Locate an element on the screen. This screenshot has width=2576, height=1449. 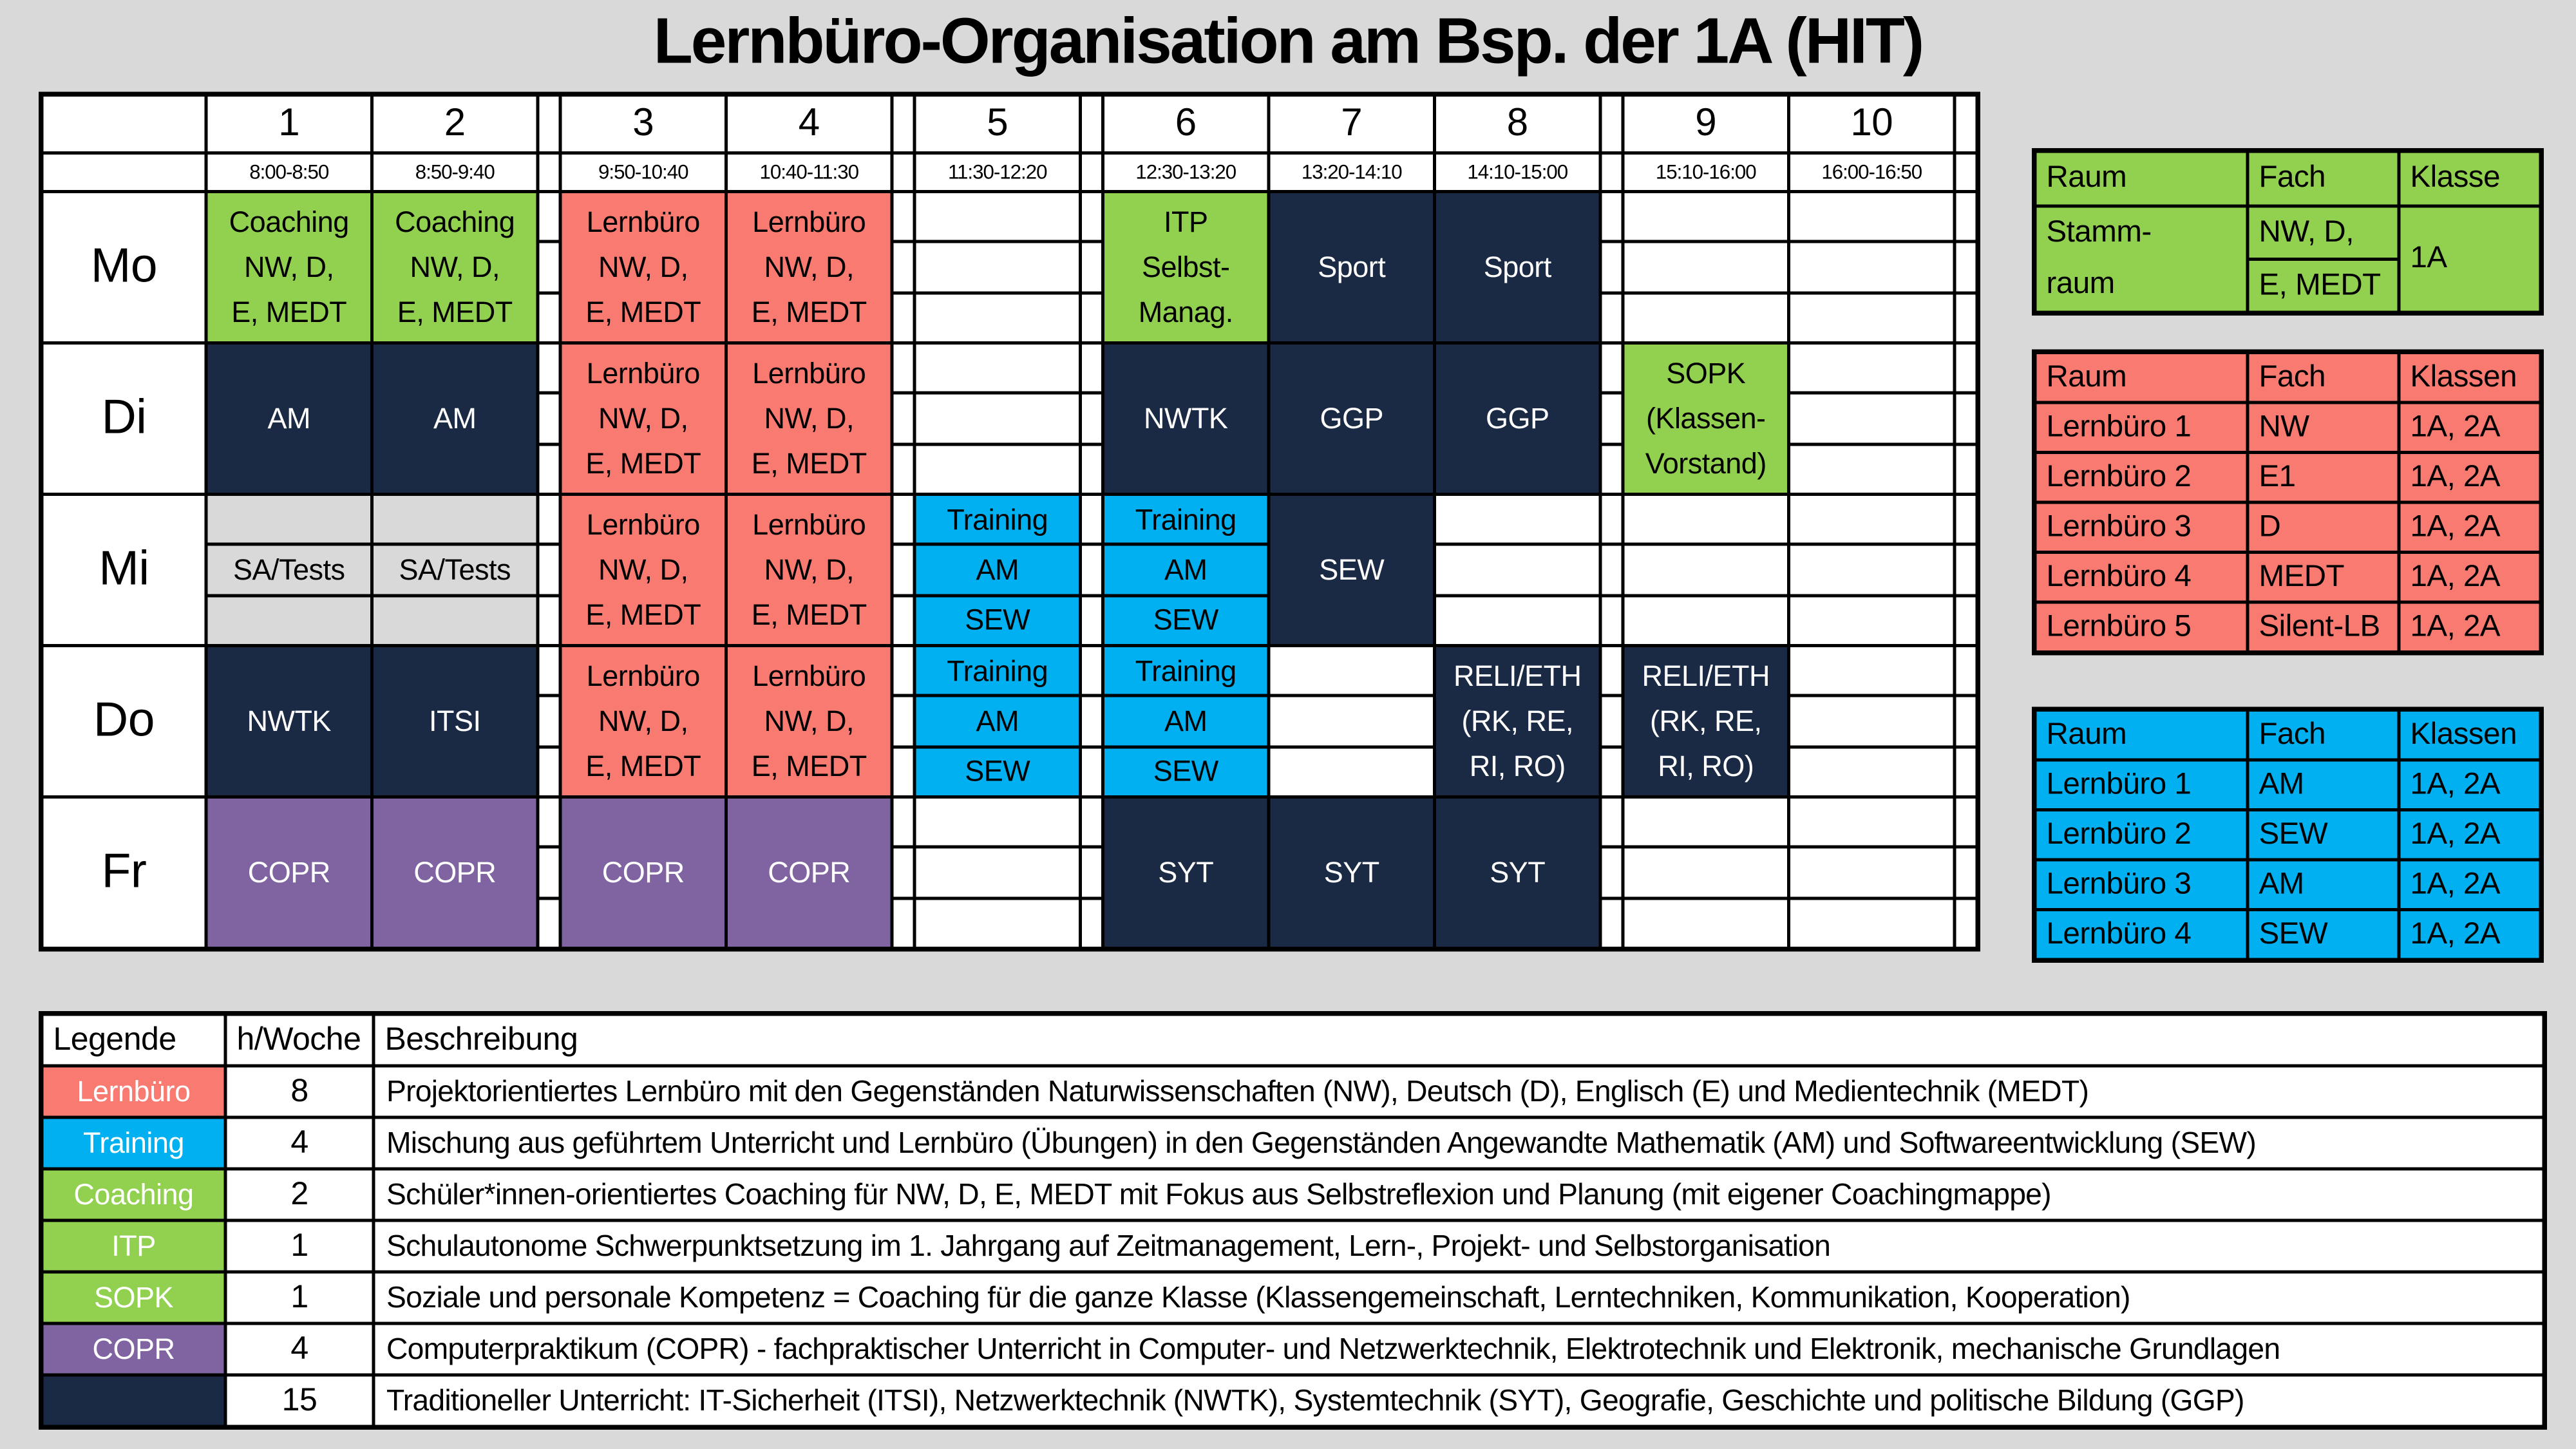
room-line: Stamm- is located at coordinates (2099, 233).